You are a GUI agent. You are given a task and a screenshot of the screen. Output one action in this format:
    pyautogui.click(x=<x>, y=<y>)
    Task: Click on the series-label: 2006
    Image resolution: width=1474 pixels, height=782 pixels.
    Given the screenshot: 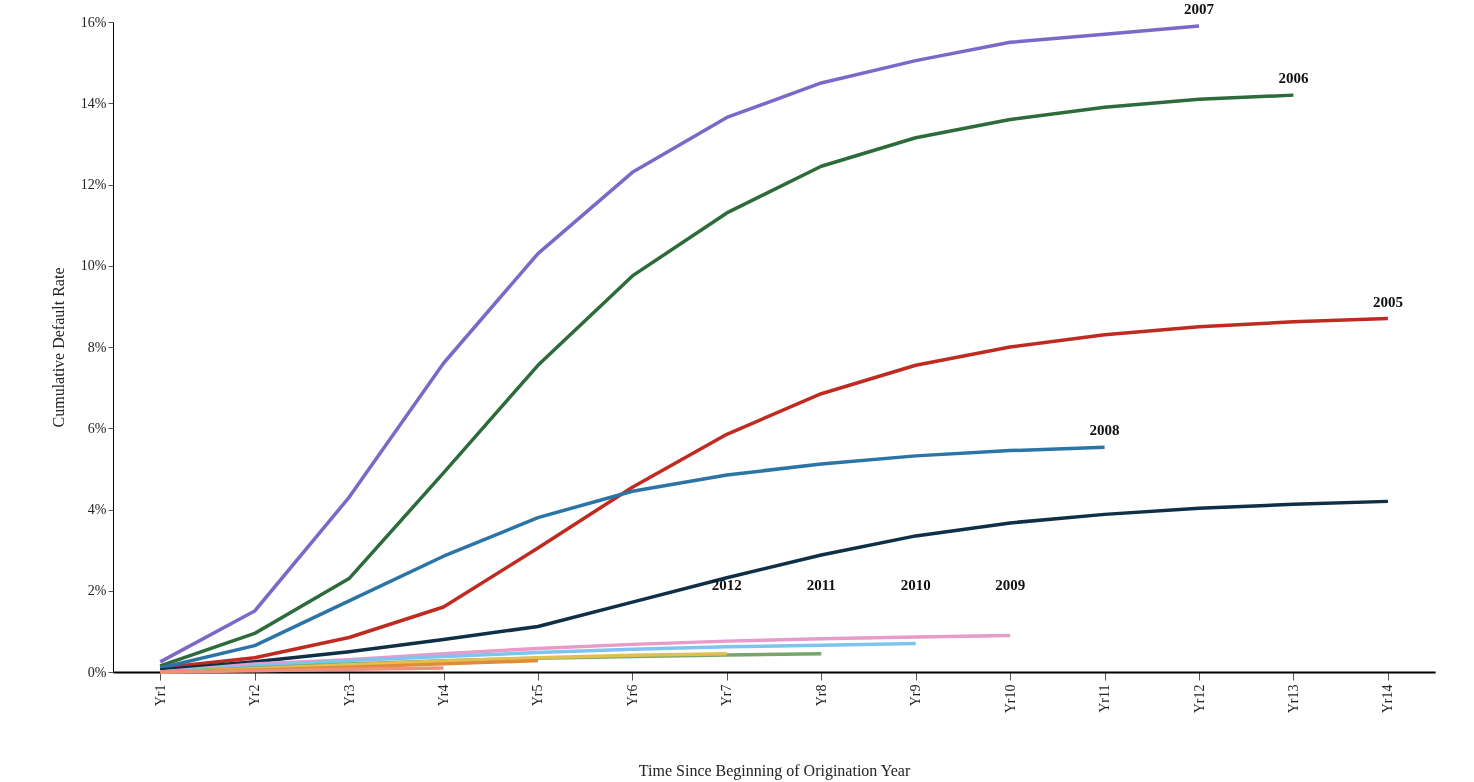 What is the action you would take?
    pyautogui.click(x=1293, y=78)
    